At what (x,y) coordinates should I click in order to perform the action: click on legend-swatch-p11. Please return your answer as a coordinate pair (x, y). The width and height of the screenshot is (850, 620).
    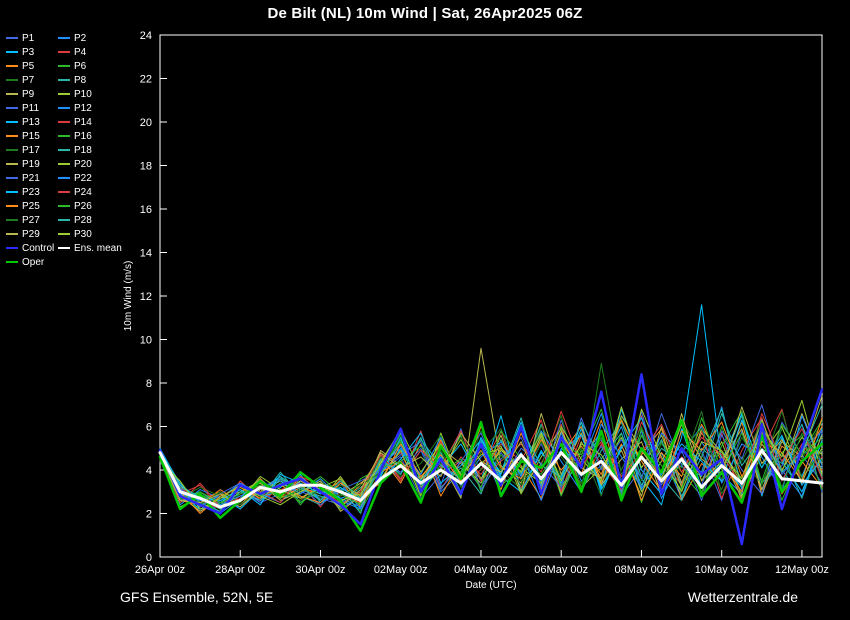
    Looking at the image, I should click on (12, 108).